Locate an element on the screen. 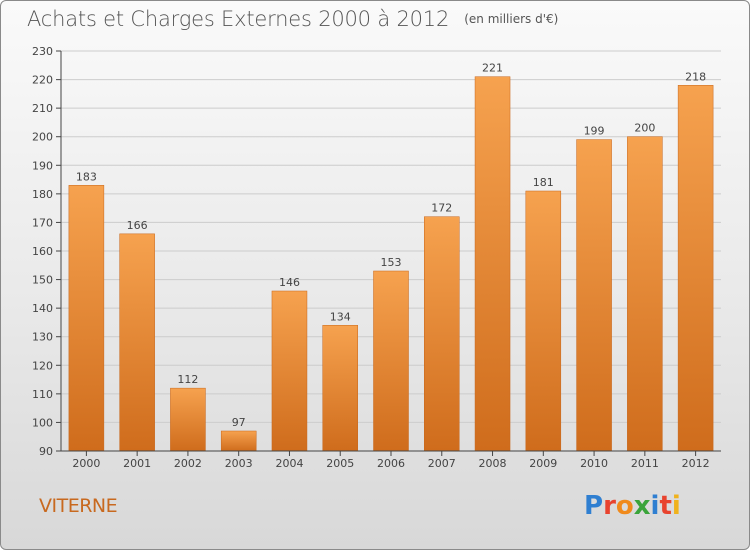  bar-value-label: 181 is located at coordinates (543, 182).